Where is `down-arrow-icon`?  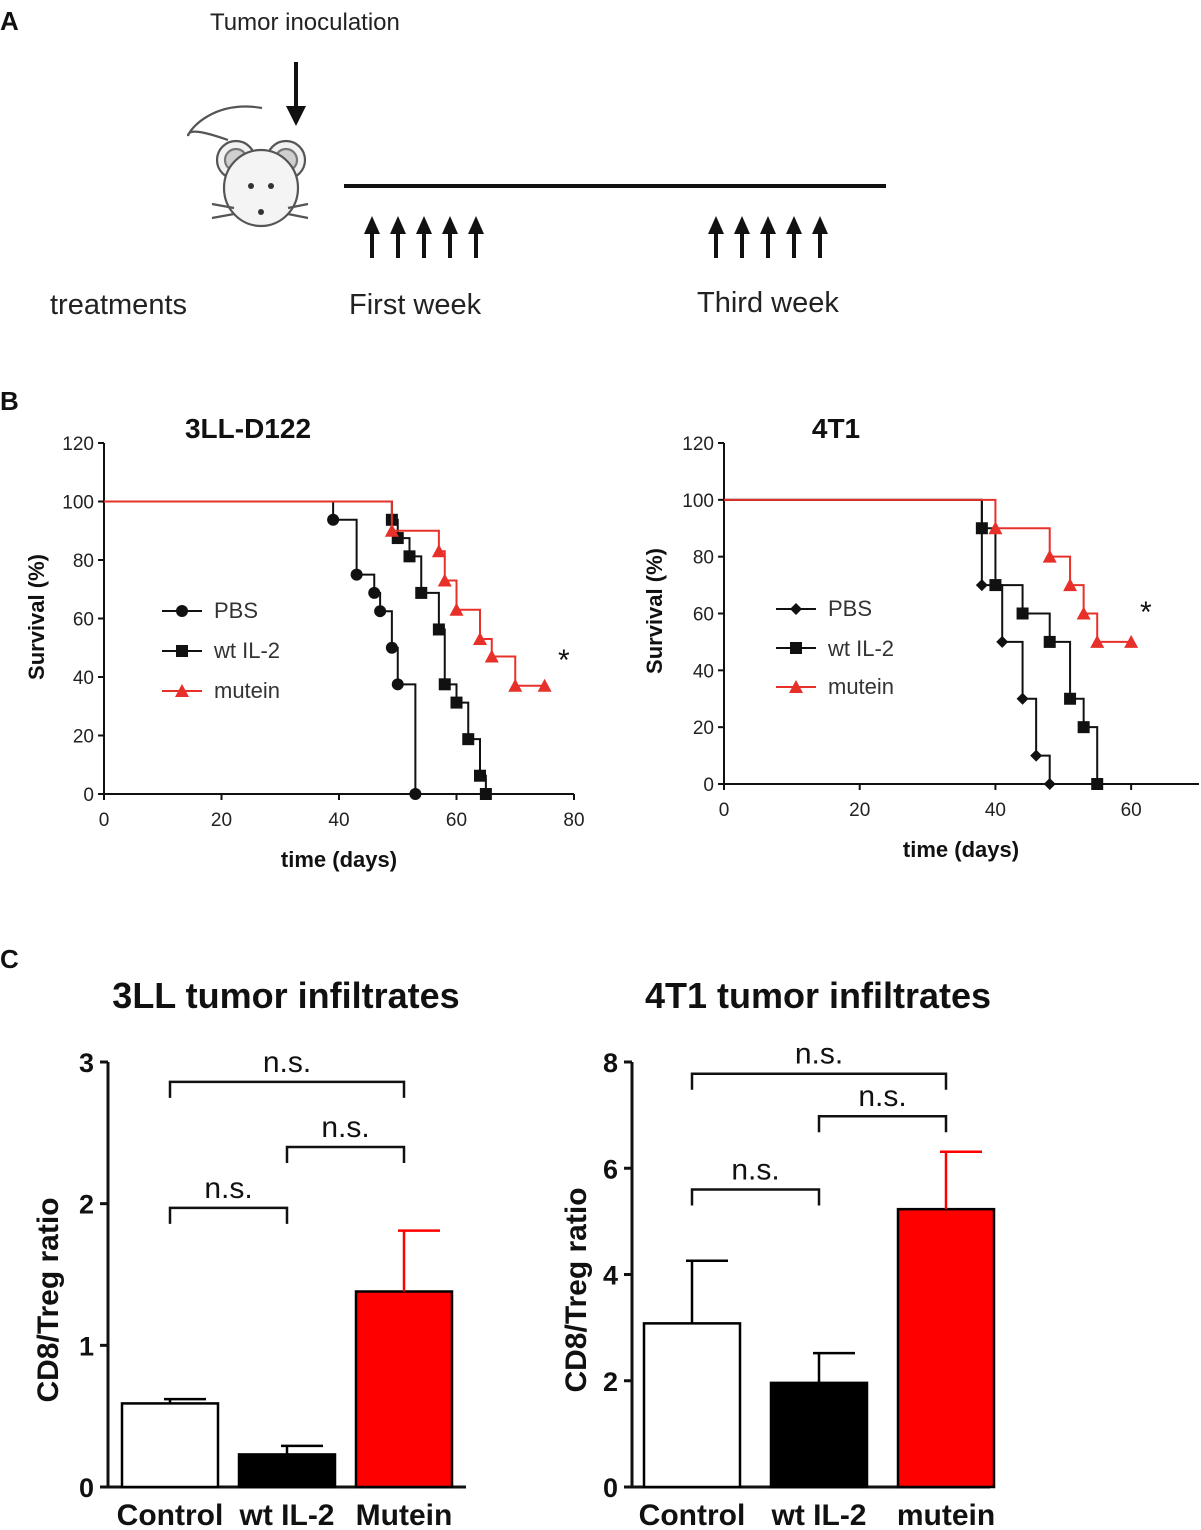 down-arrow-icon is located at coordinates (296, 94).